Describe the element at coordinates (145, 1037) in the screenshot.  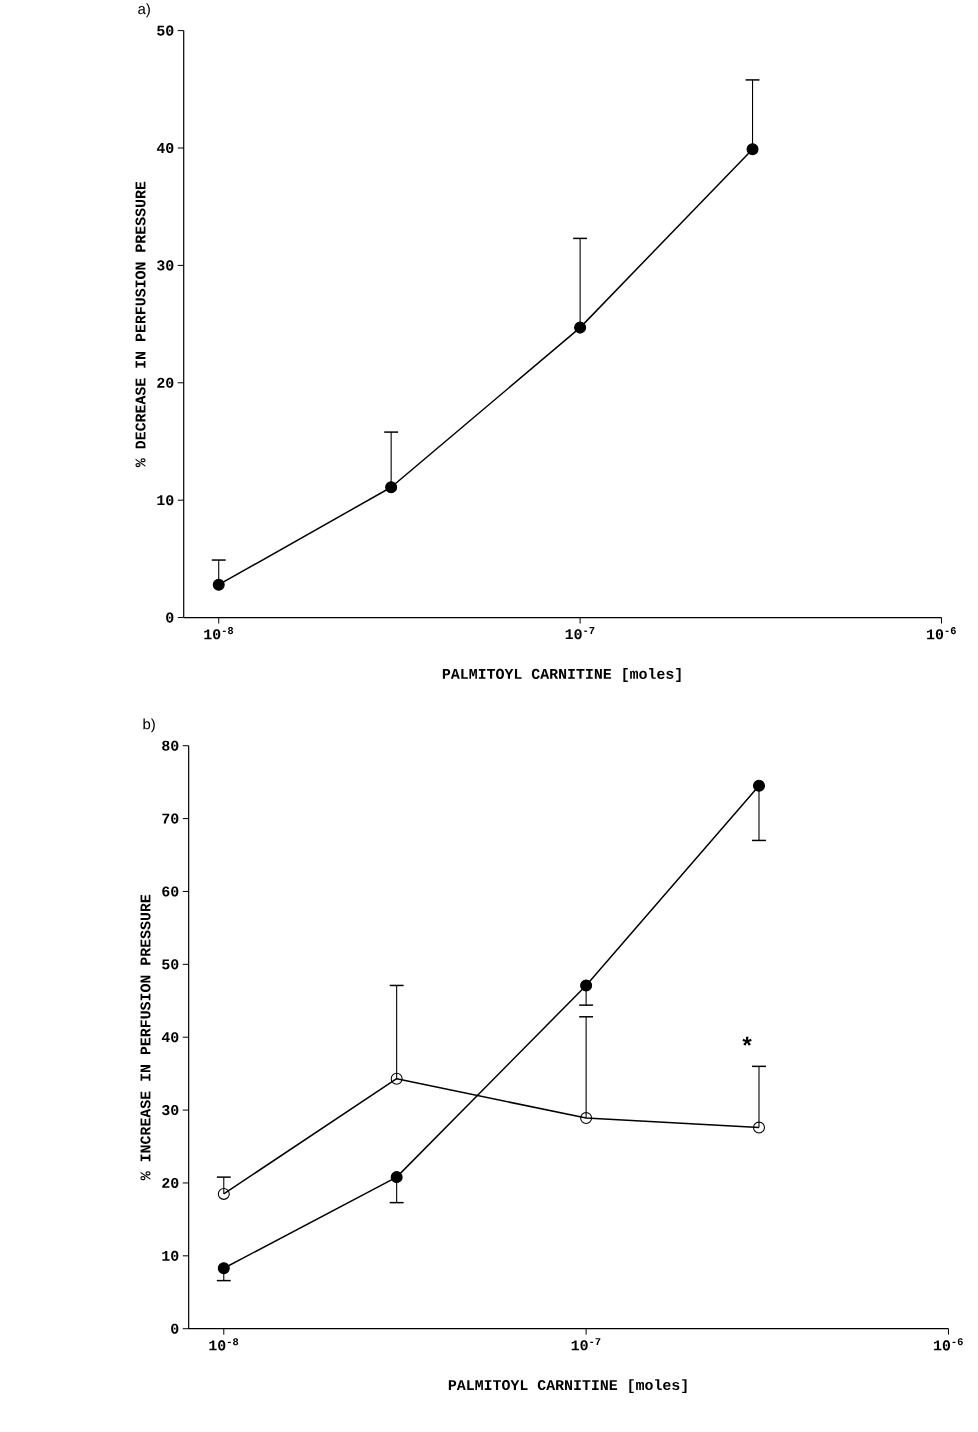
I see `y-axis-title: % INCREASE IN PERFUSION PRESSURE` at that location.